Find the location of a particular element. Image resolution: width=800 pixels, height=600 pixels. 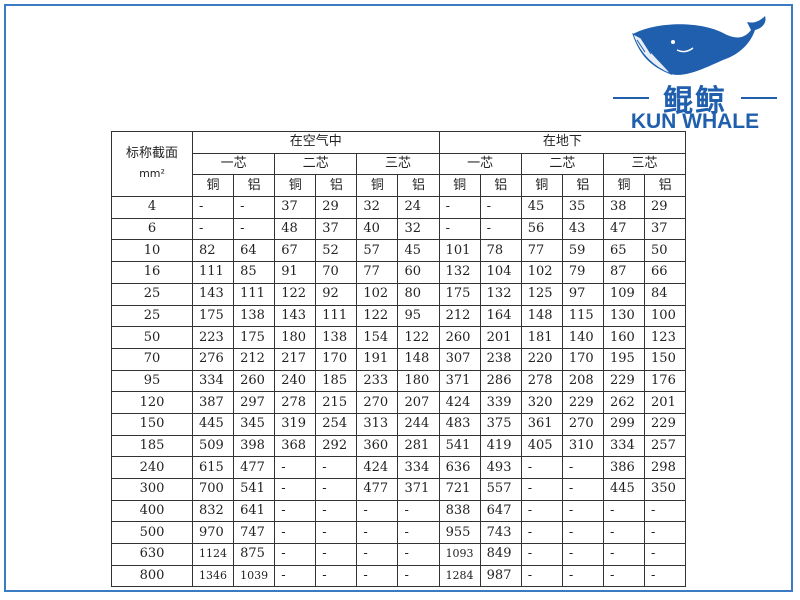

current-cell: 175 is located at coordinates (213, 316).